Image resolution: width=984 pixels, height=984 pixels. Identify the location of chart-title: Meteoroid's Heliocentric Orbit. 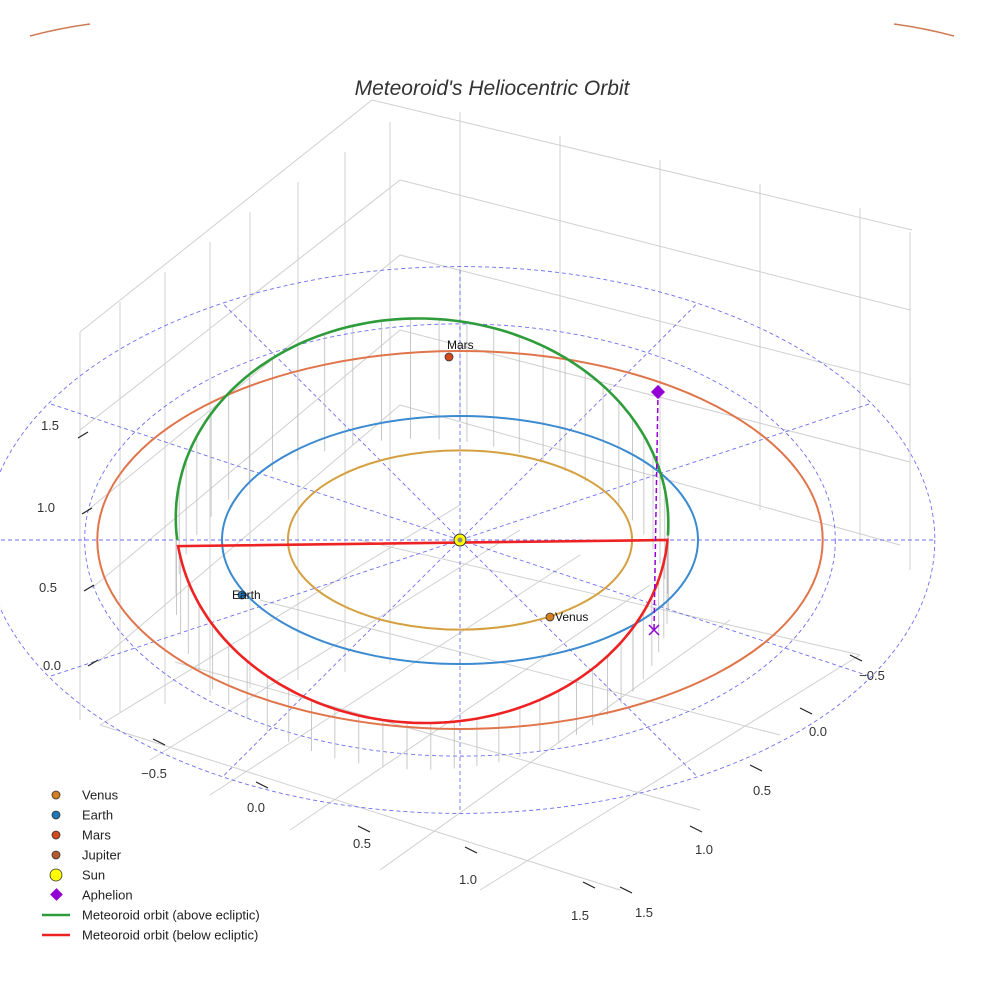
(493, 88).